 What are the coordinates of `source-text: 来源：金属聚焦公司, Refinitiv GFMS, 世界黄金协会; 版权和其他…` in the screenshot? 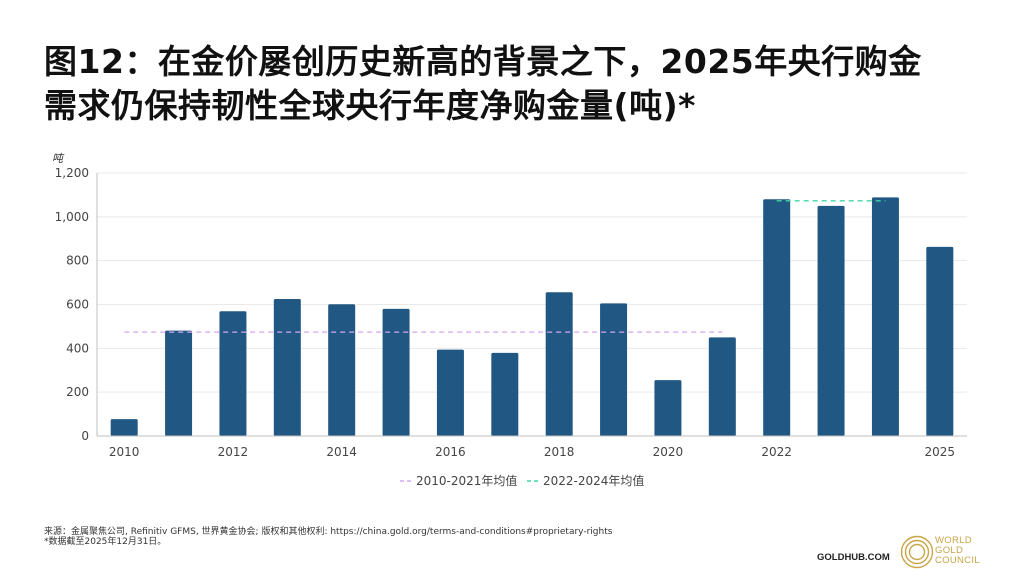 It's located at (328, 532).